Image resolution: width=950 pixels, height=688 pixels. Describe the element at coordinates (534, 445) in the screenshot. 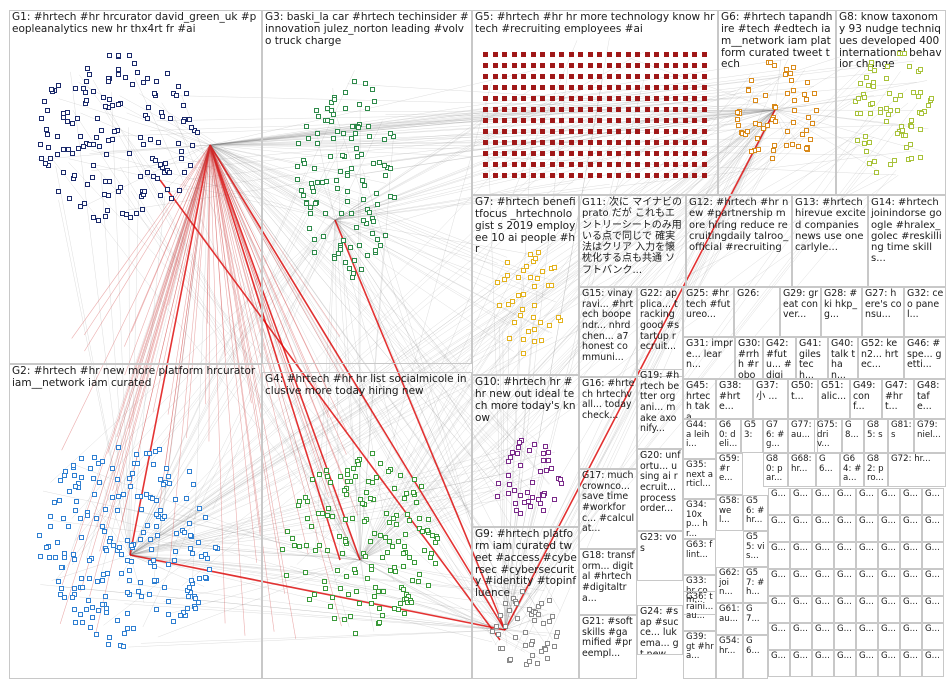

I see `vertex-g10` at that location.